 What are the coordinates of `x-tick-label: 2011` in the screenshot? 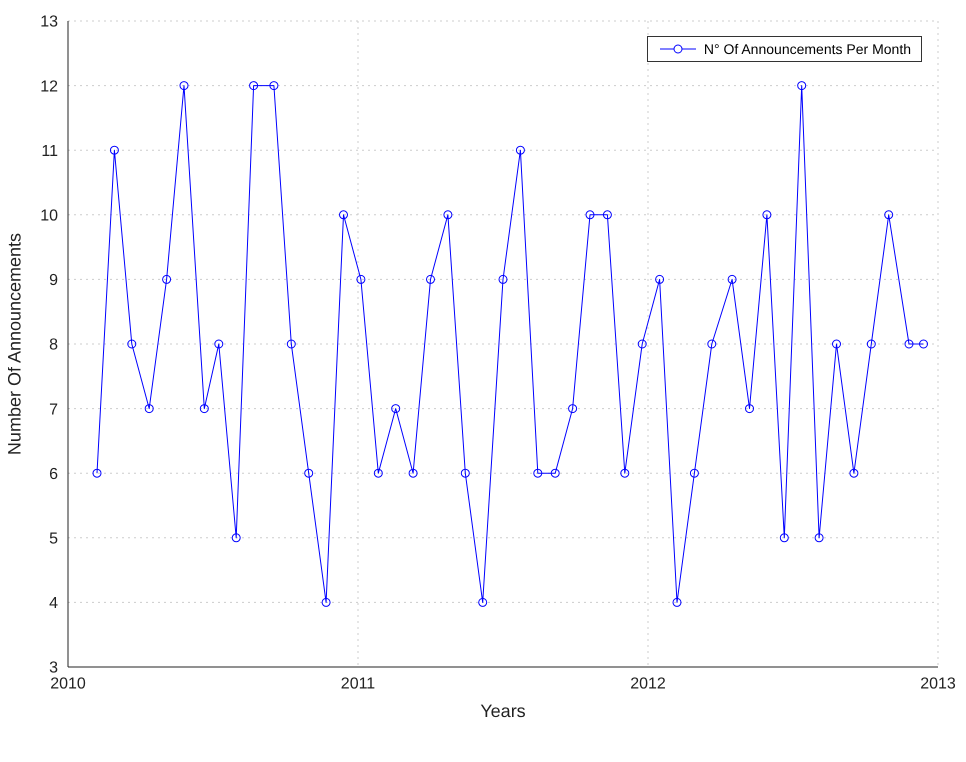 It's located at (358, 683).